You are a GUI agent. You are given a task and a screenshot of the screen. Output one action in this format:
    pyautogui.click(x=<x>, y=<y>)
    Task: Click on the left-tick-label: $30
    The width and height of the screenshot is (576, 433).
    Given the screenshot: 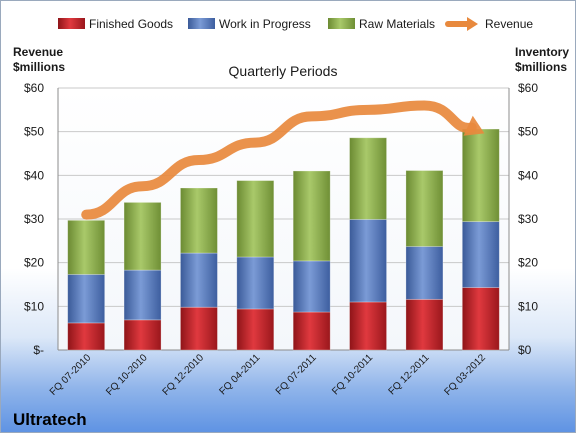 What is the action you would take?
    pyautogui.click(x=34, y=219)
    